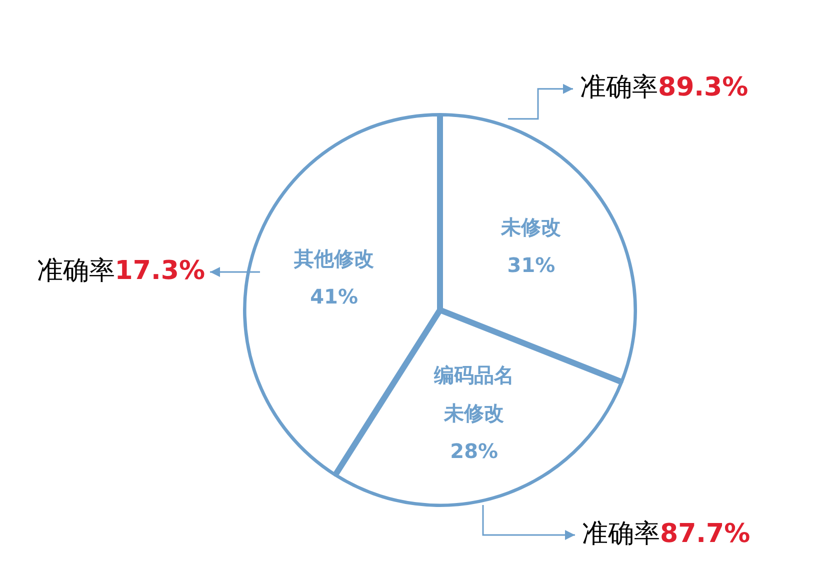 The height and width of the screenshot is (576, 834). I want to click on slice-label: 未修改, so click(531, 227).